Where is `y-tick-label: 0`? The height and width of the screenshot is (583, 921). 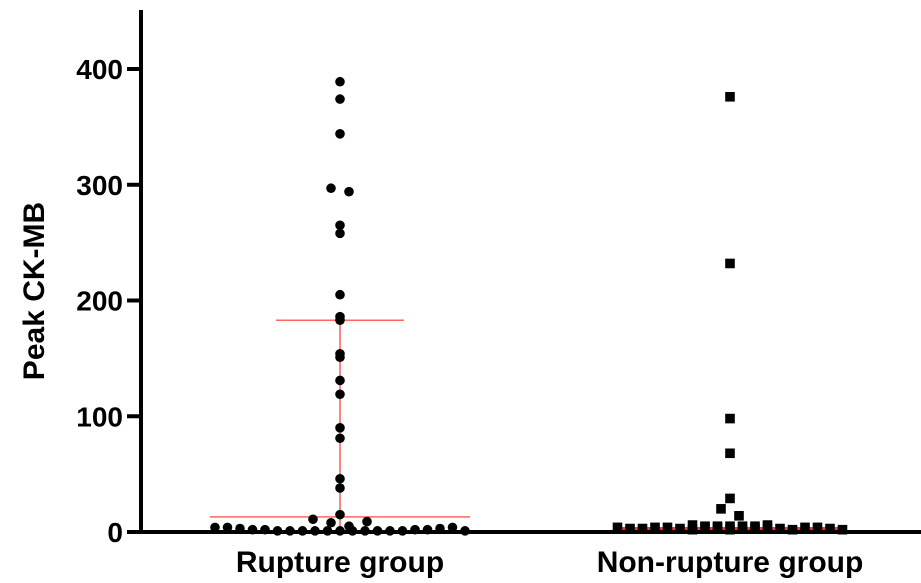
y-tick-label: 0 is located at coordinates (115, 532).